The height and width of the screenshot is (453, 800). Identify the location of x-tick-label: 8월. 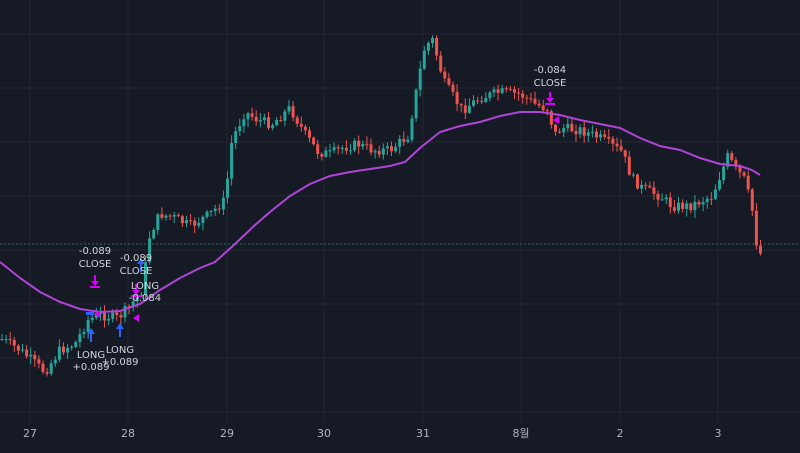
(520, 433).